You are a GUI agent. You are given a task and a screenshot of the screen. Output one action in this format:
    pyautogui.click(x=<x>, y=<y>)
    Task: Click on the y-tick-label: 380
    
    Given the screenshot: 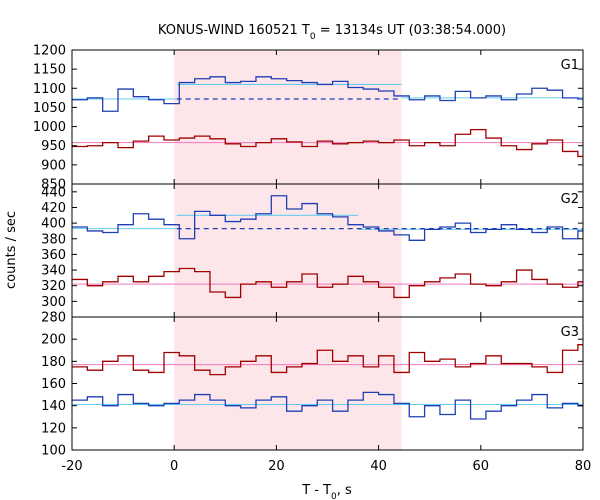 What is the action you would take?
    pyautogui.click(x=53, y=239)
    